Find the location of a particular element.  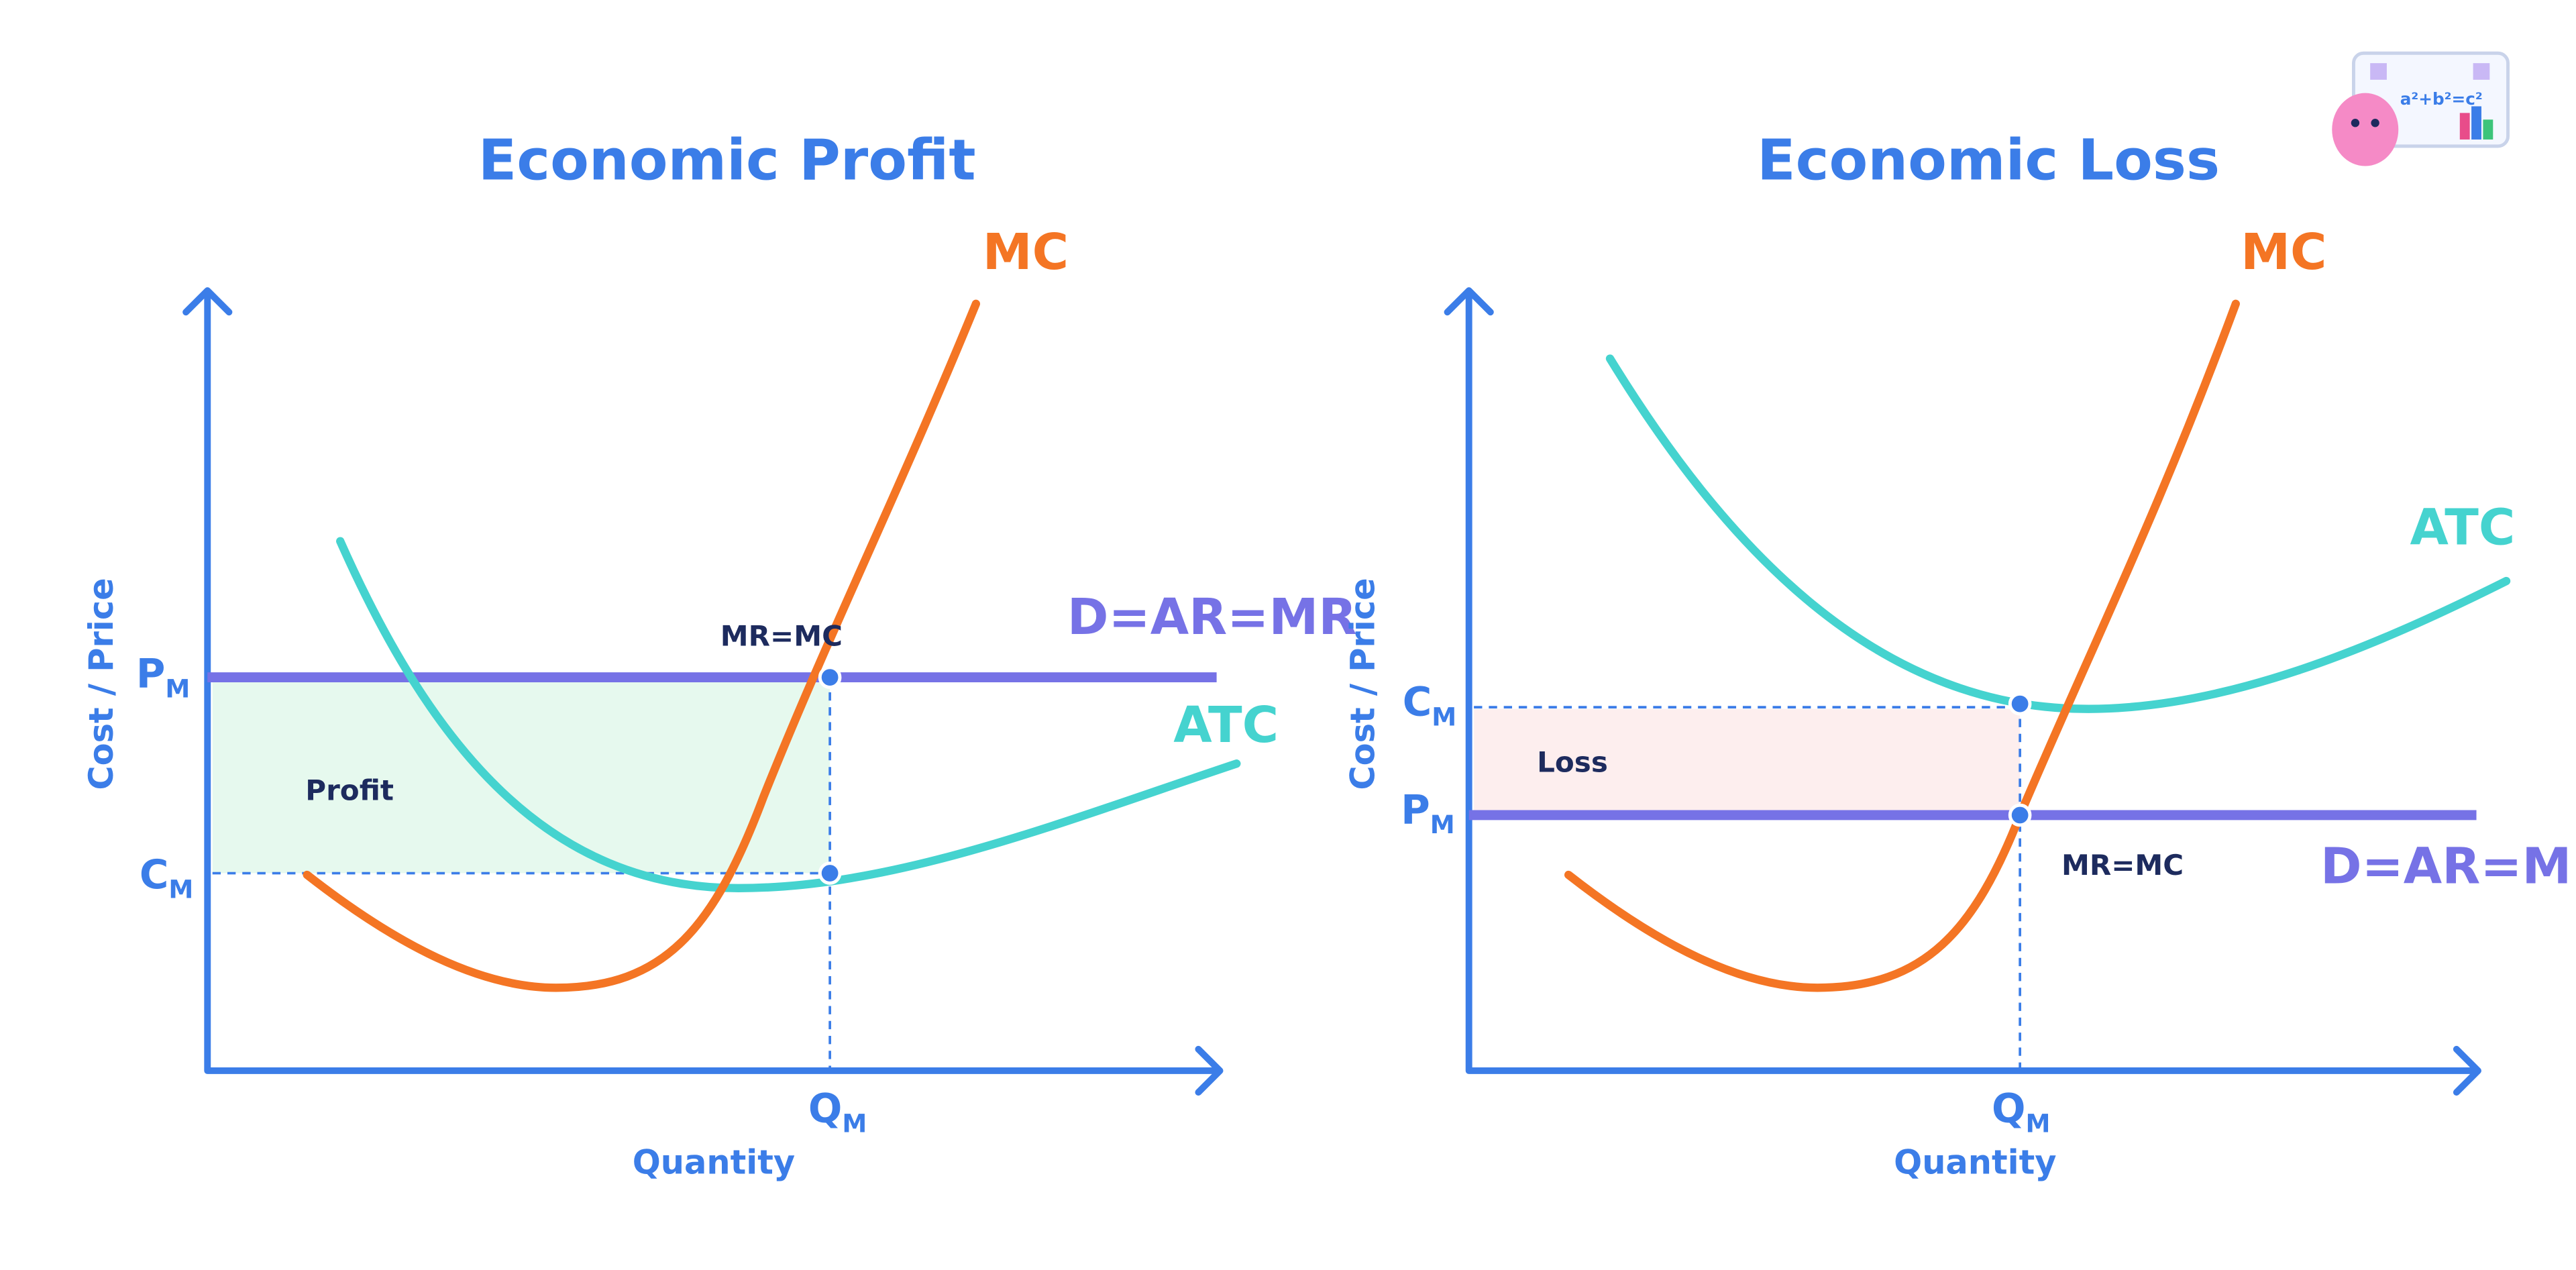

loss-area is located at coordinates (1747, 760).